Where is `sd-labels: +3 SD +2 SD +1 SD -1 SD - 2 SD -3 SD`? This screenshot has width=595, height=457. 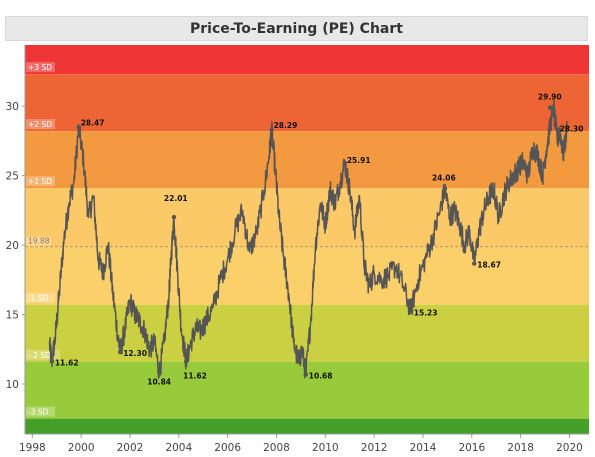 sd-labels: +3 SD +2 SD +1 SD -1 SD - 2 SD -3 SD is located at coordinates (43, 239).